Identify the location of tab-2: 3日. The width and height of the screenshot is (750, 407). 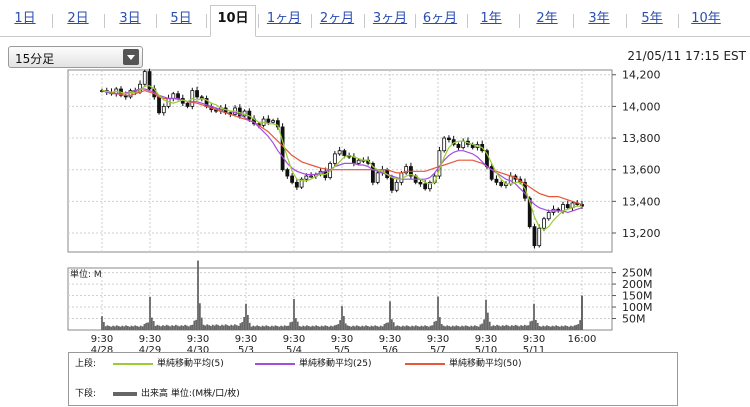
(130, 18).